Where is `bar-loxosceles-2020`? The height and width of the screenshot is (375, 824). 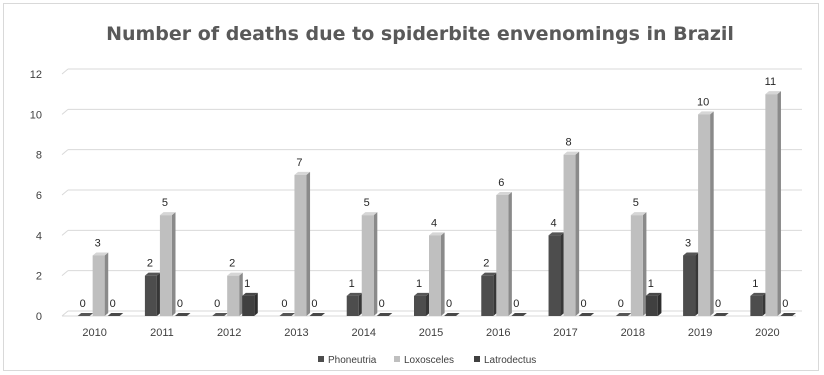
bar-loxosceles-2020 is located at coordinates (773, 204).